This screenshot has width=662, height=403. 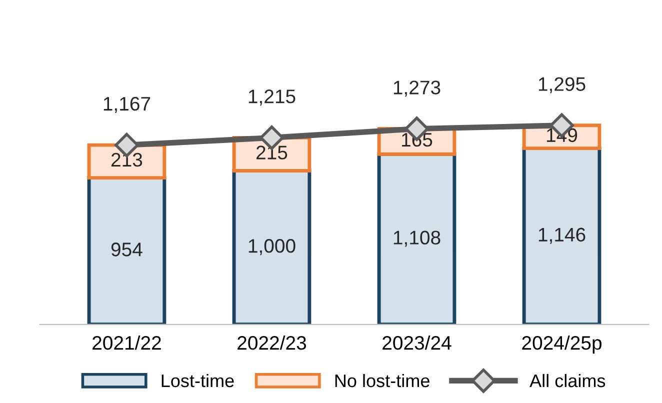 I want to click on legend-label: All claims, so click(x=568, y=381).